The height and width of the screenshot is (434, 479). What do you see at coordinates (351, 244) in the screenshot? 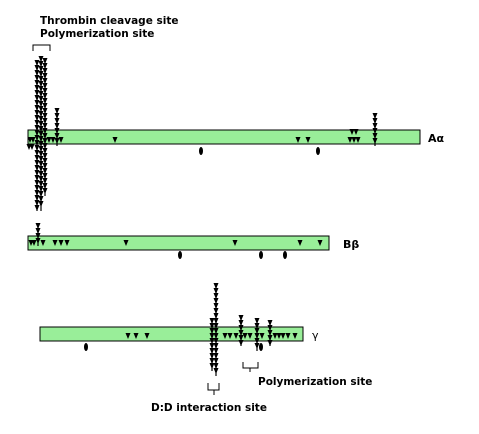
I see `b-beta-chain-label: Bβ` at bounding box center [351, 244].